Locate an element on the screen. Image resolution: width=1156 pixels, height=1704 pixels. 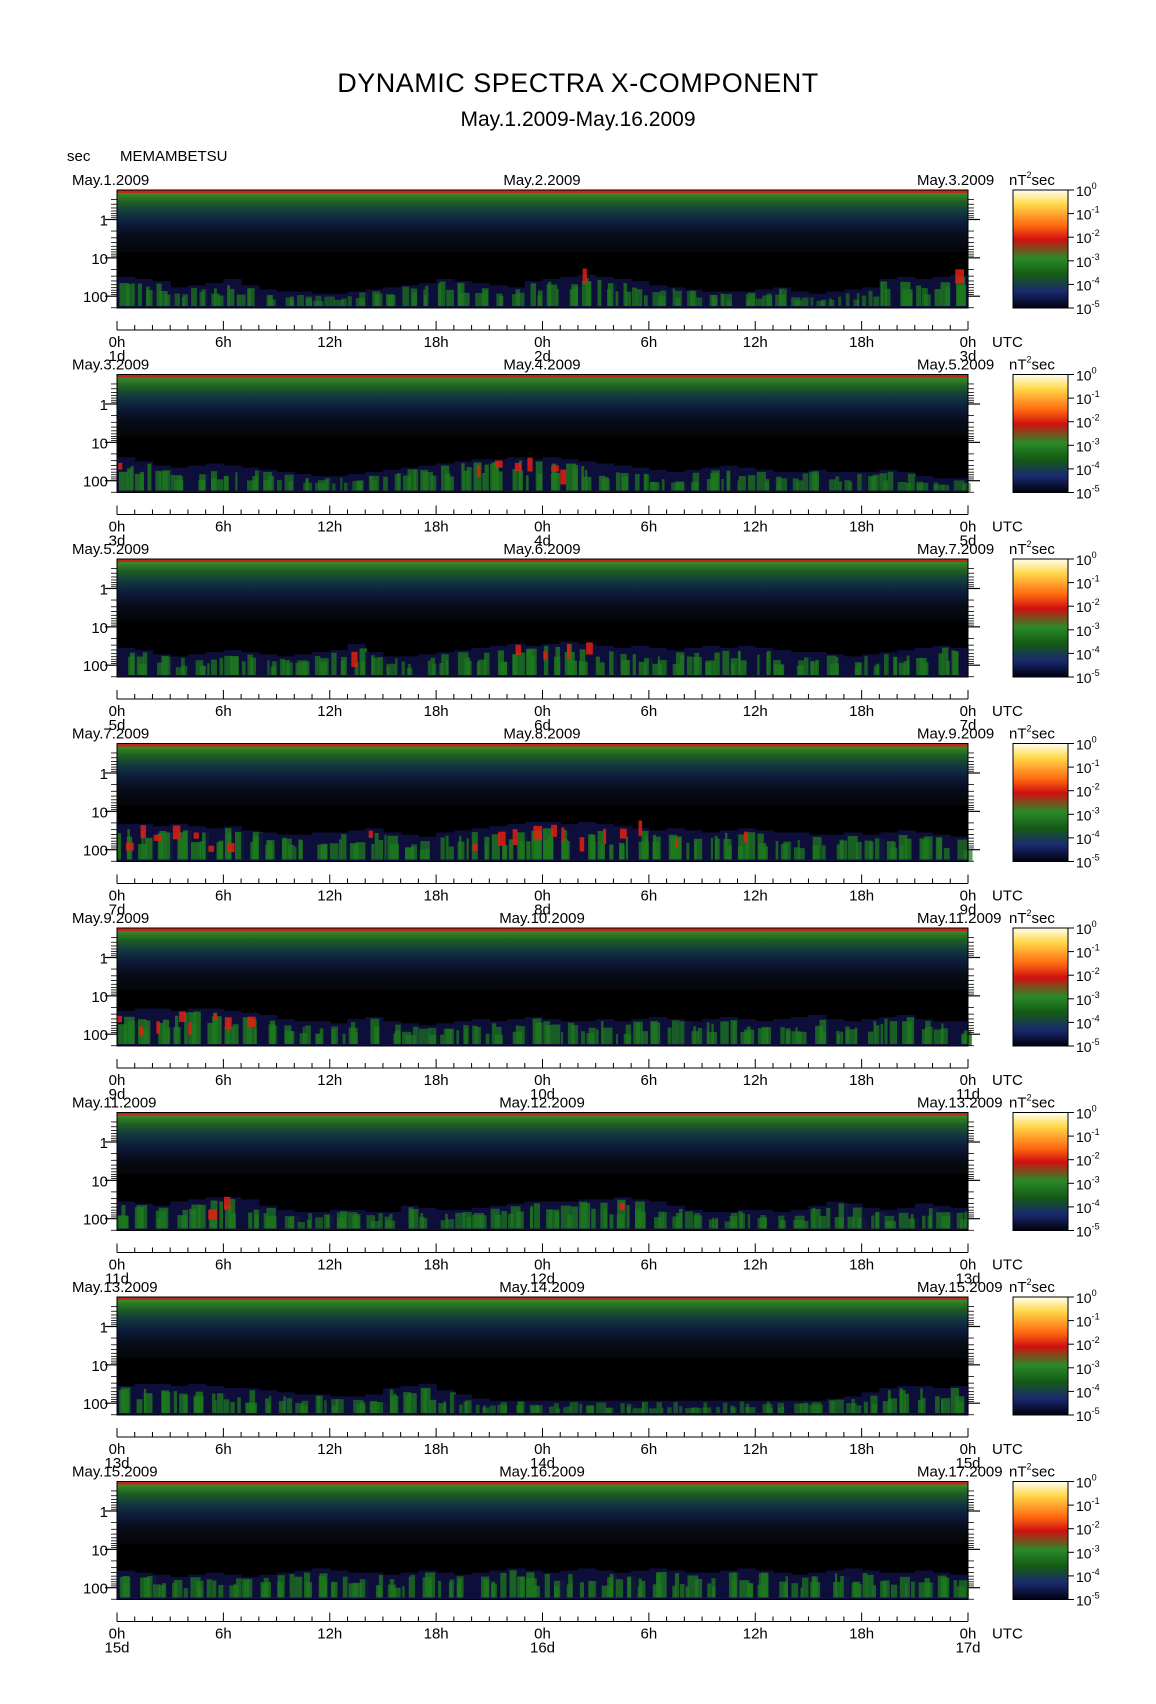
colorbar-tick-label: 10⁻³ is located at coordinates (1088, 1552).